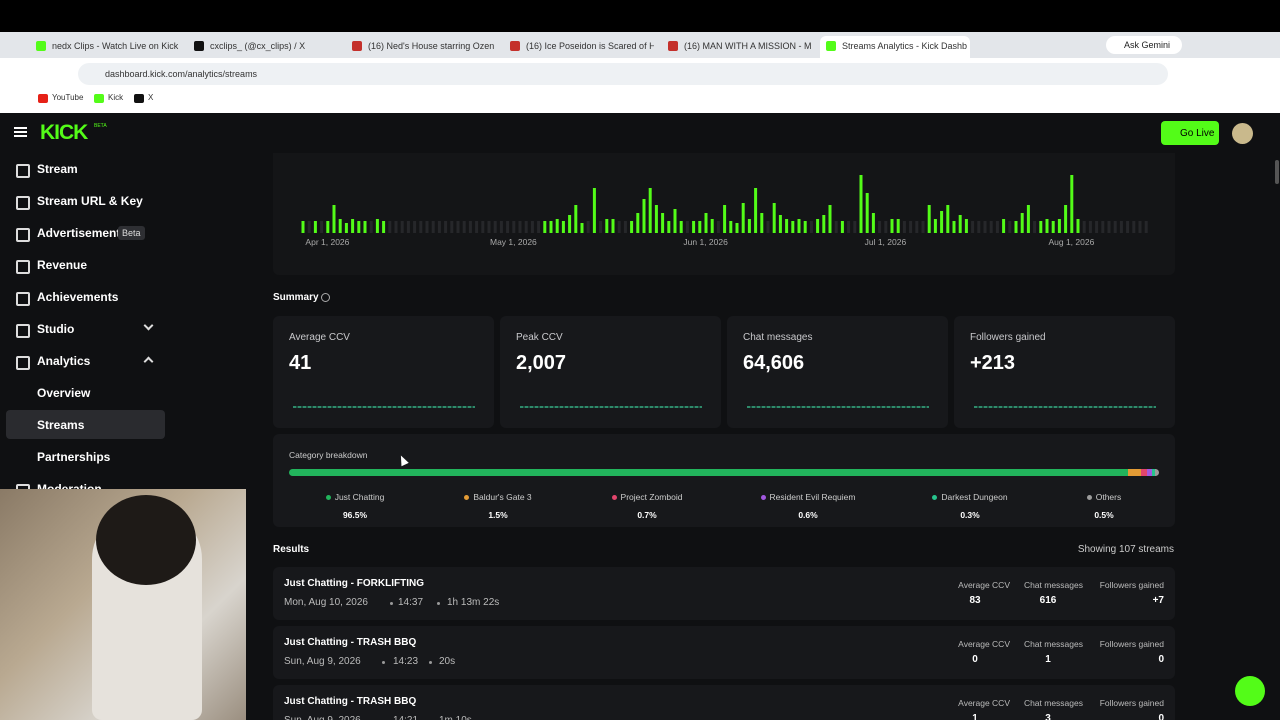 The image size is (1280, 720). I want to click on summary-card: Followers gained +213, so click(1064, 372).